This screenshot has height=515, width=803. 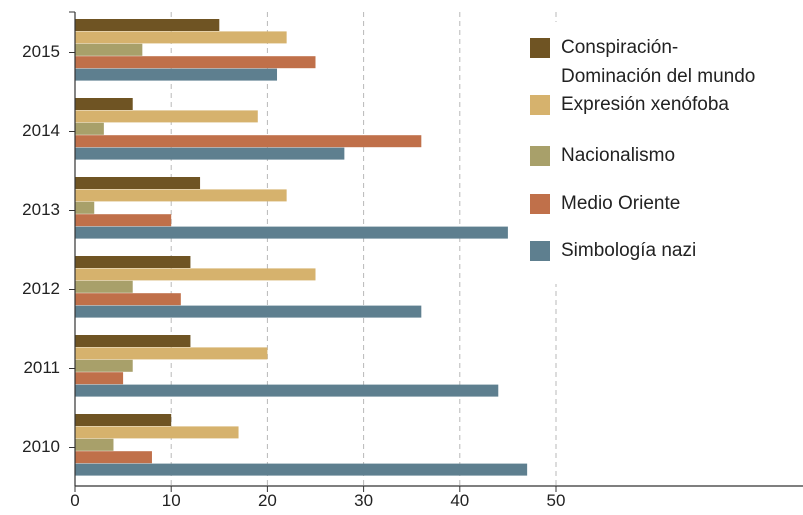 What do you see at coordinates (620, 203) in the screenshot?
I see `legend-label-4: Medio Oriente` at bounding box center [620, 203].